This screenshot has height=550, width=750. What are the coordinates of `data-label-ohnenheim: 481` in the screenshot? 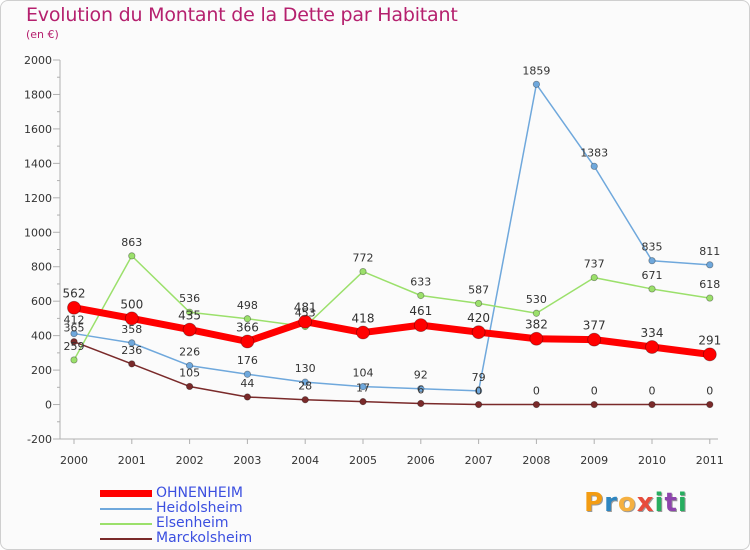 It's located at (305, 308).